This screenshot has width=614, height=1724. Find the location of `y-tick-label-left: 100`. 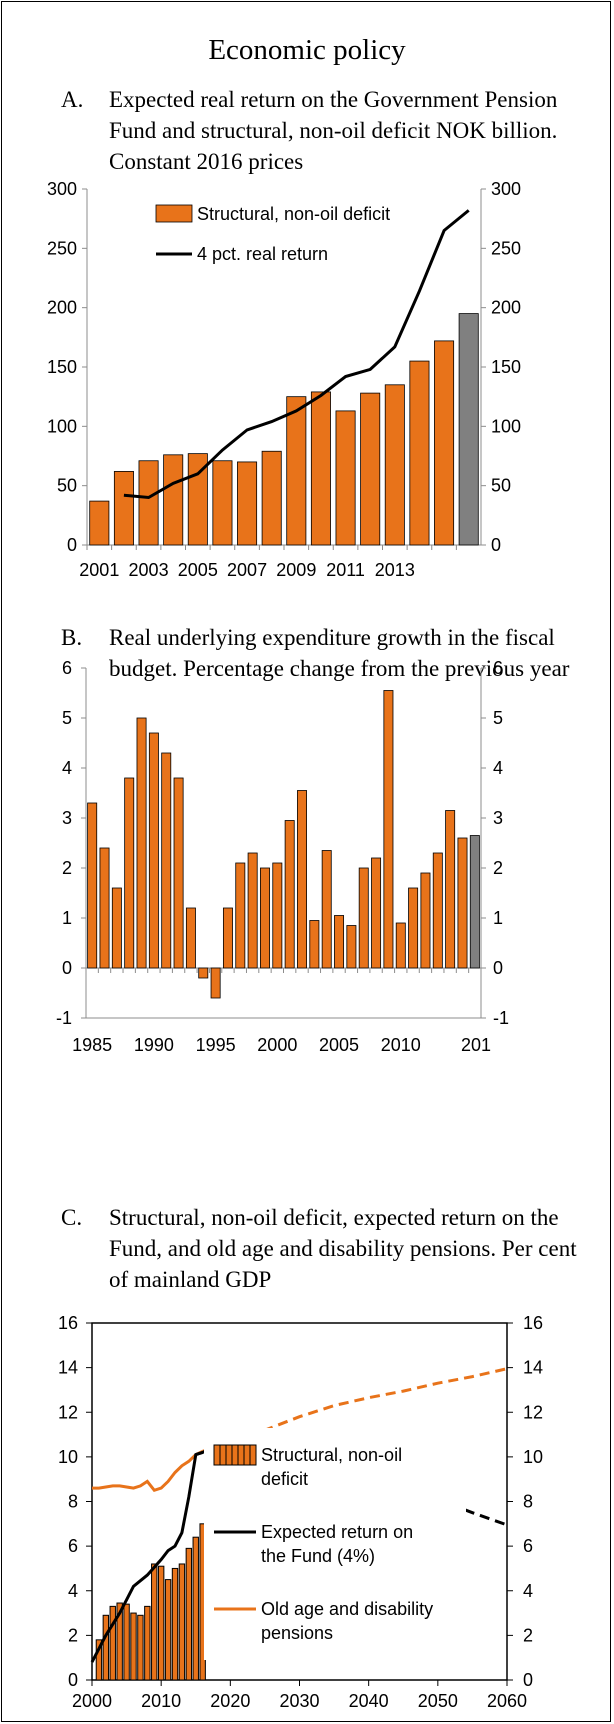

y-tick-label-left: 100 is located at coordinates (62, 426).